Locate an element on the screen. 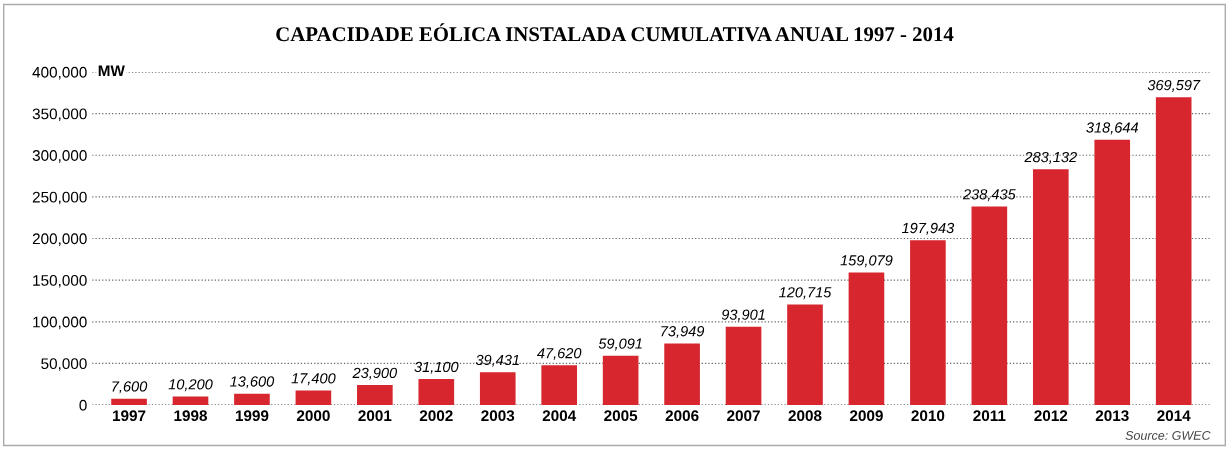  x-tick-label: 2008 is located at coordinates (805, 416).